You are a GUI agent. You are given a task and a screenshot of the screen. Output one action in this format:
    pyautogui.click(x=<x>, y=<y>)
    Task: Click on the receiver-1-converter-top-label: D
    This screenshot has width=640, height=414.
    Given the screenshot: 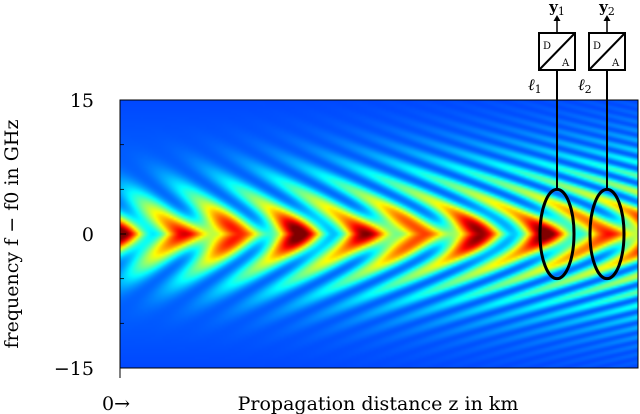 What is the action you would take?
    pyautogui.click(x=547, y=46)
    